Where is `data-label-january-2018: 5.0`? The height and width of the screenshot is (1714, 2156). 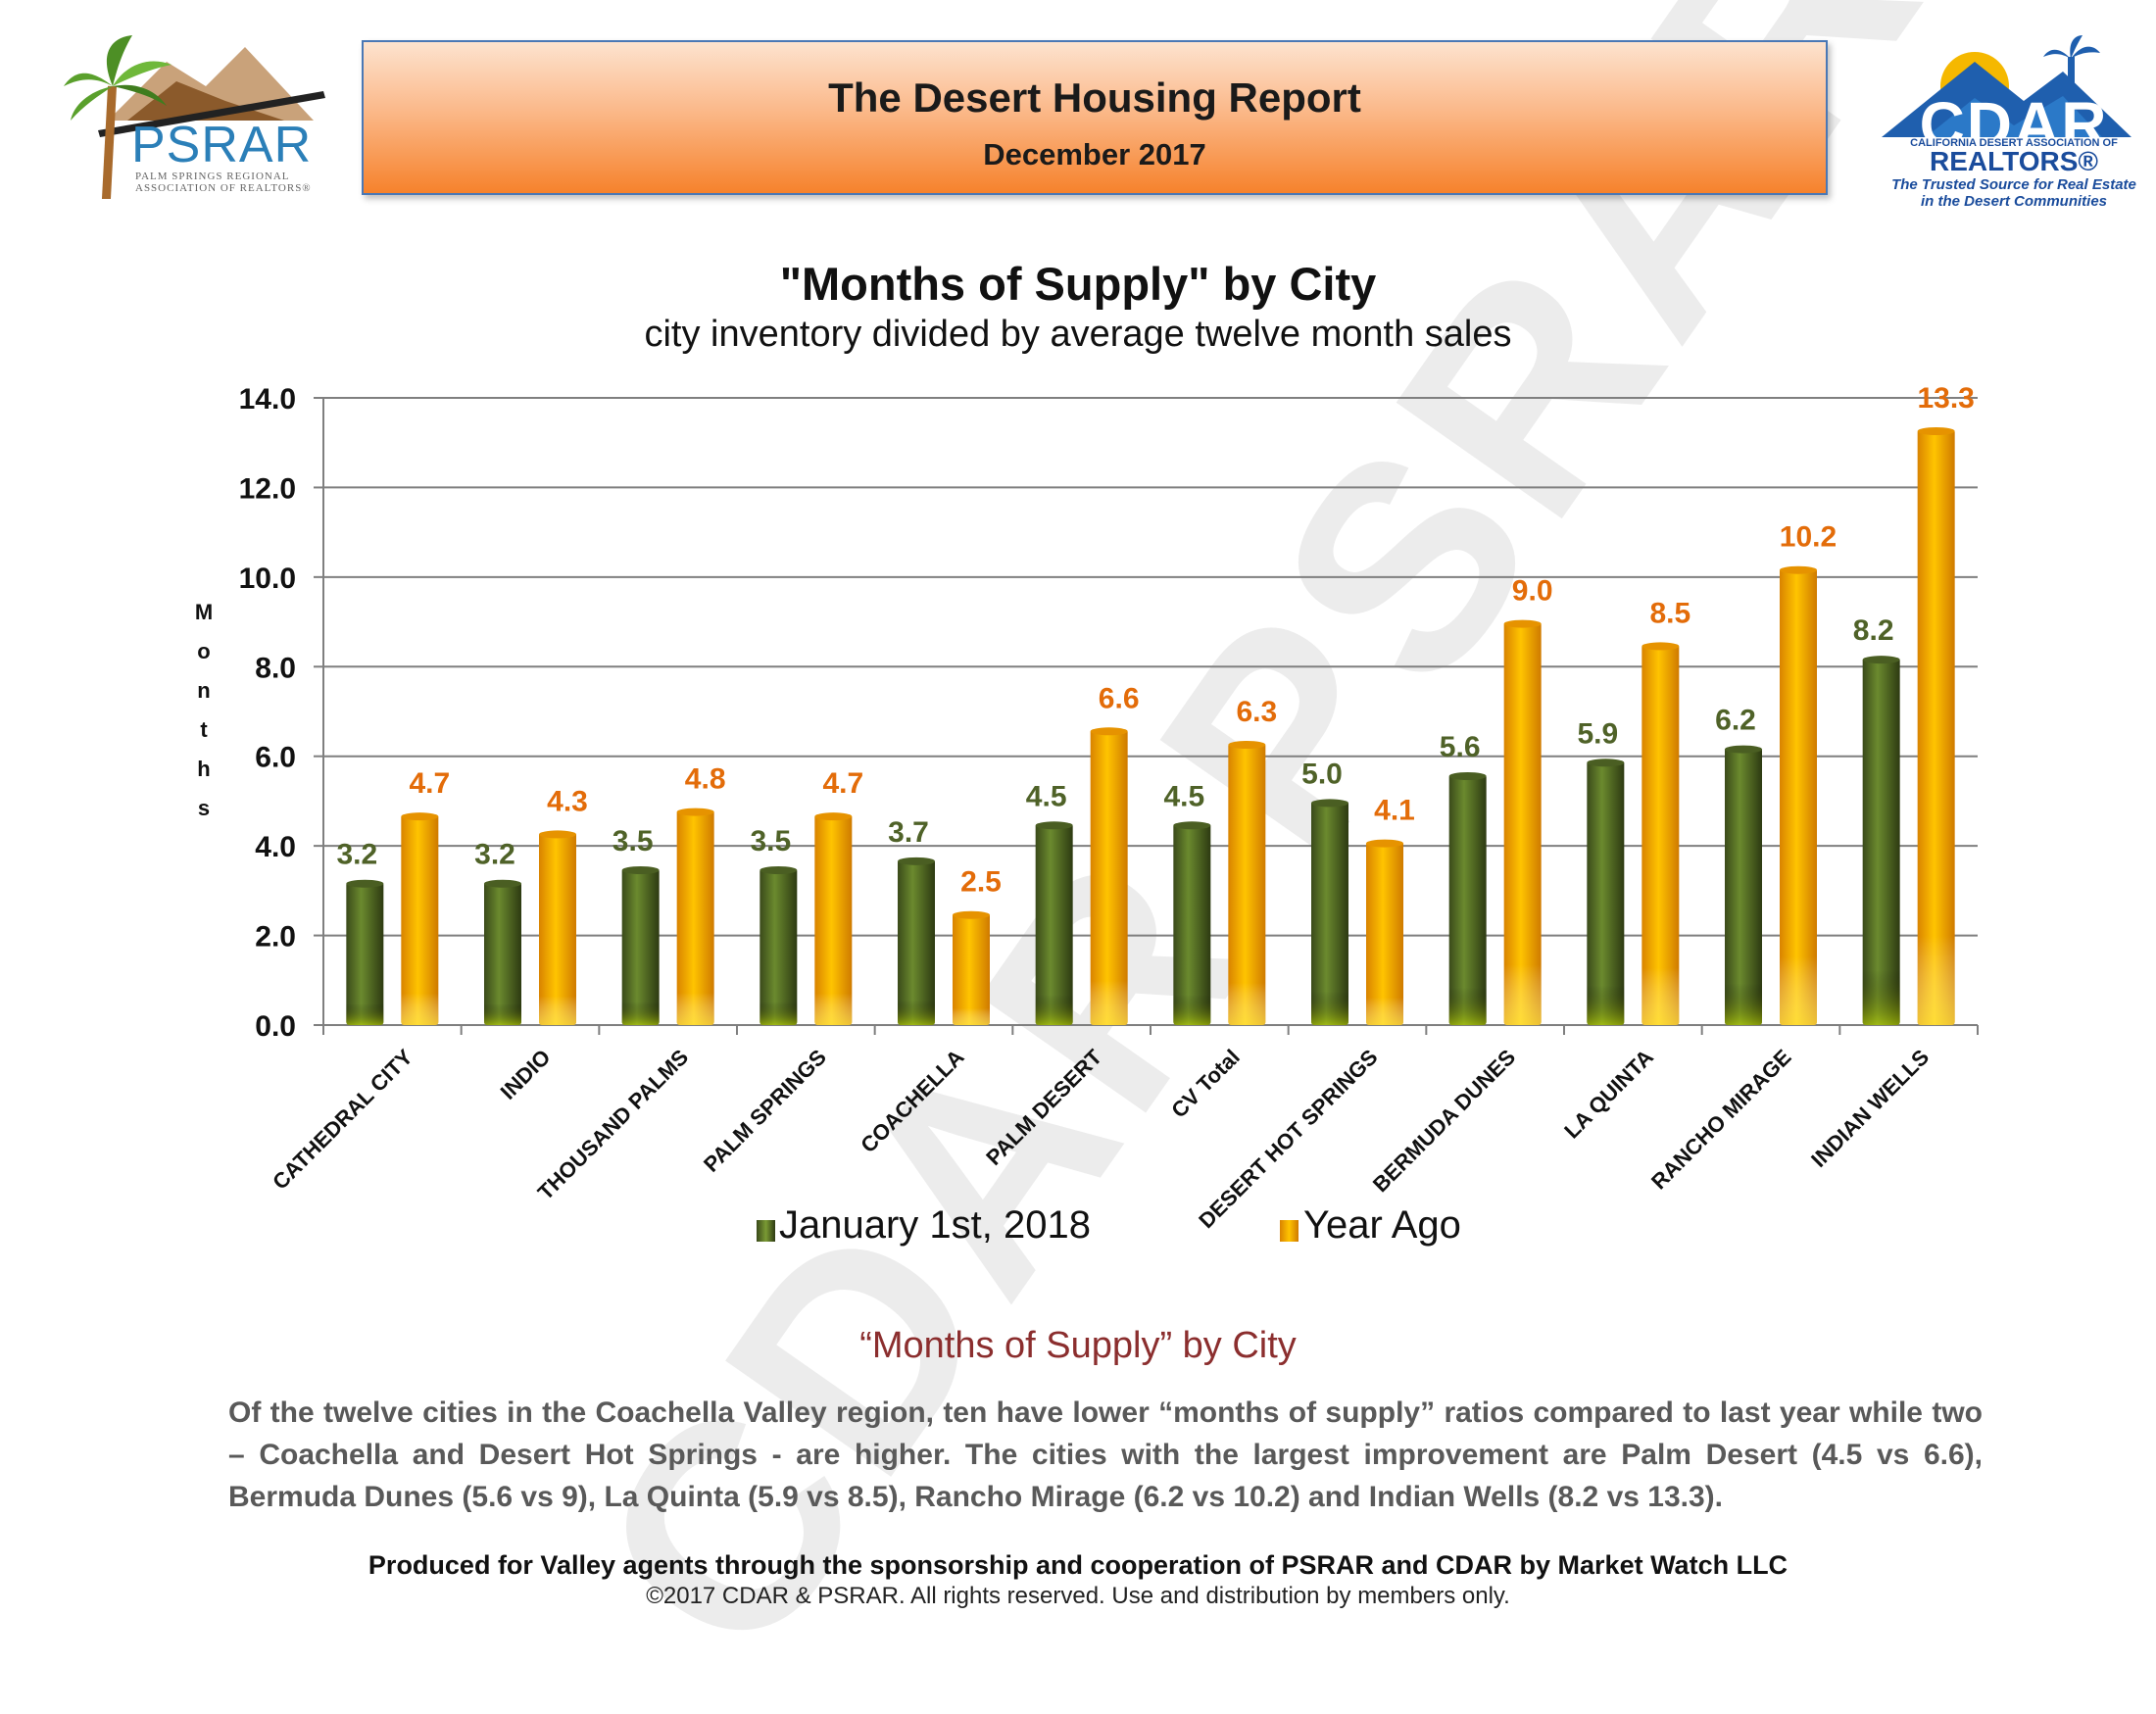 data-label-january-2018: 5.0 is located at coordinates (1322, 774).